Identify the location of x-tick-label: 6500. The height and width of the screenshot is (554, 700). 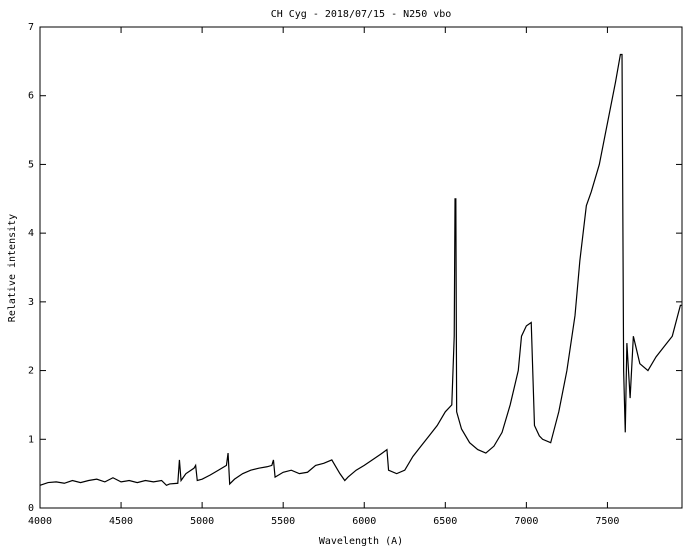
(445, 521).